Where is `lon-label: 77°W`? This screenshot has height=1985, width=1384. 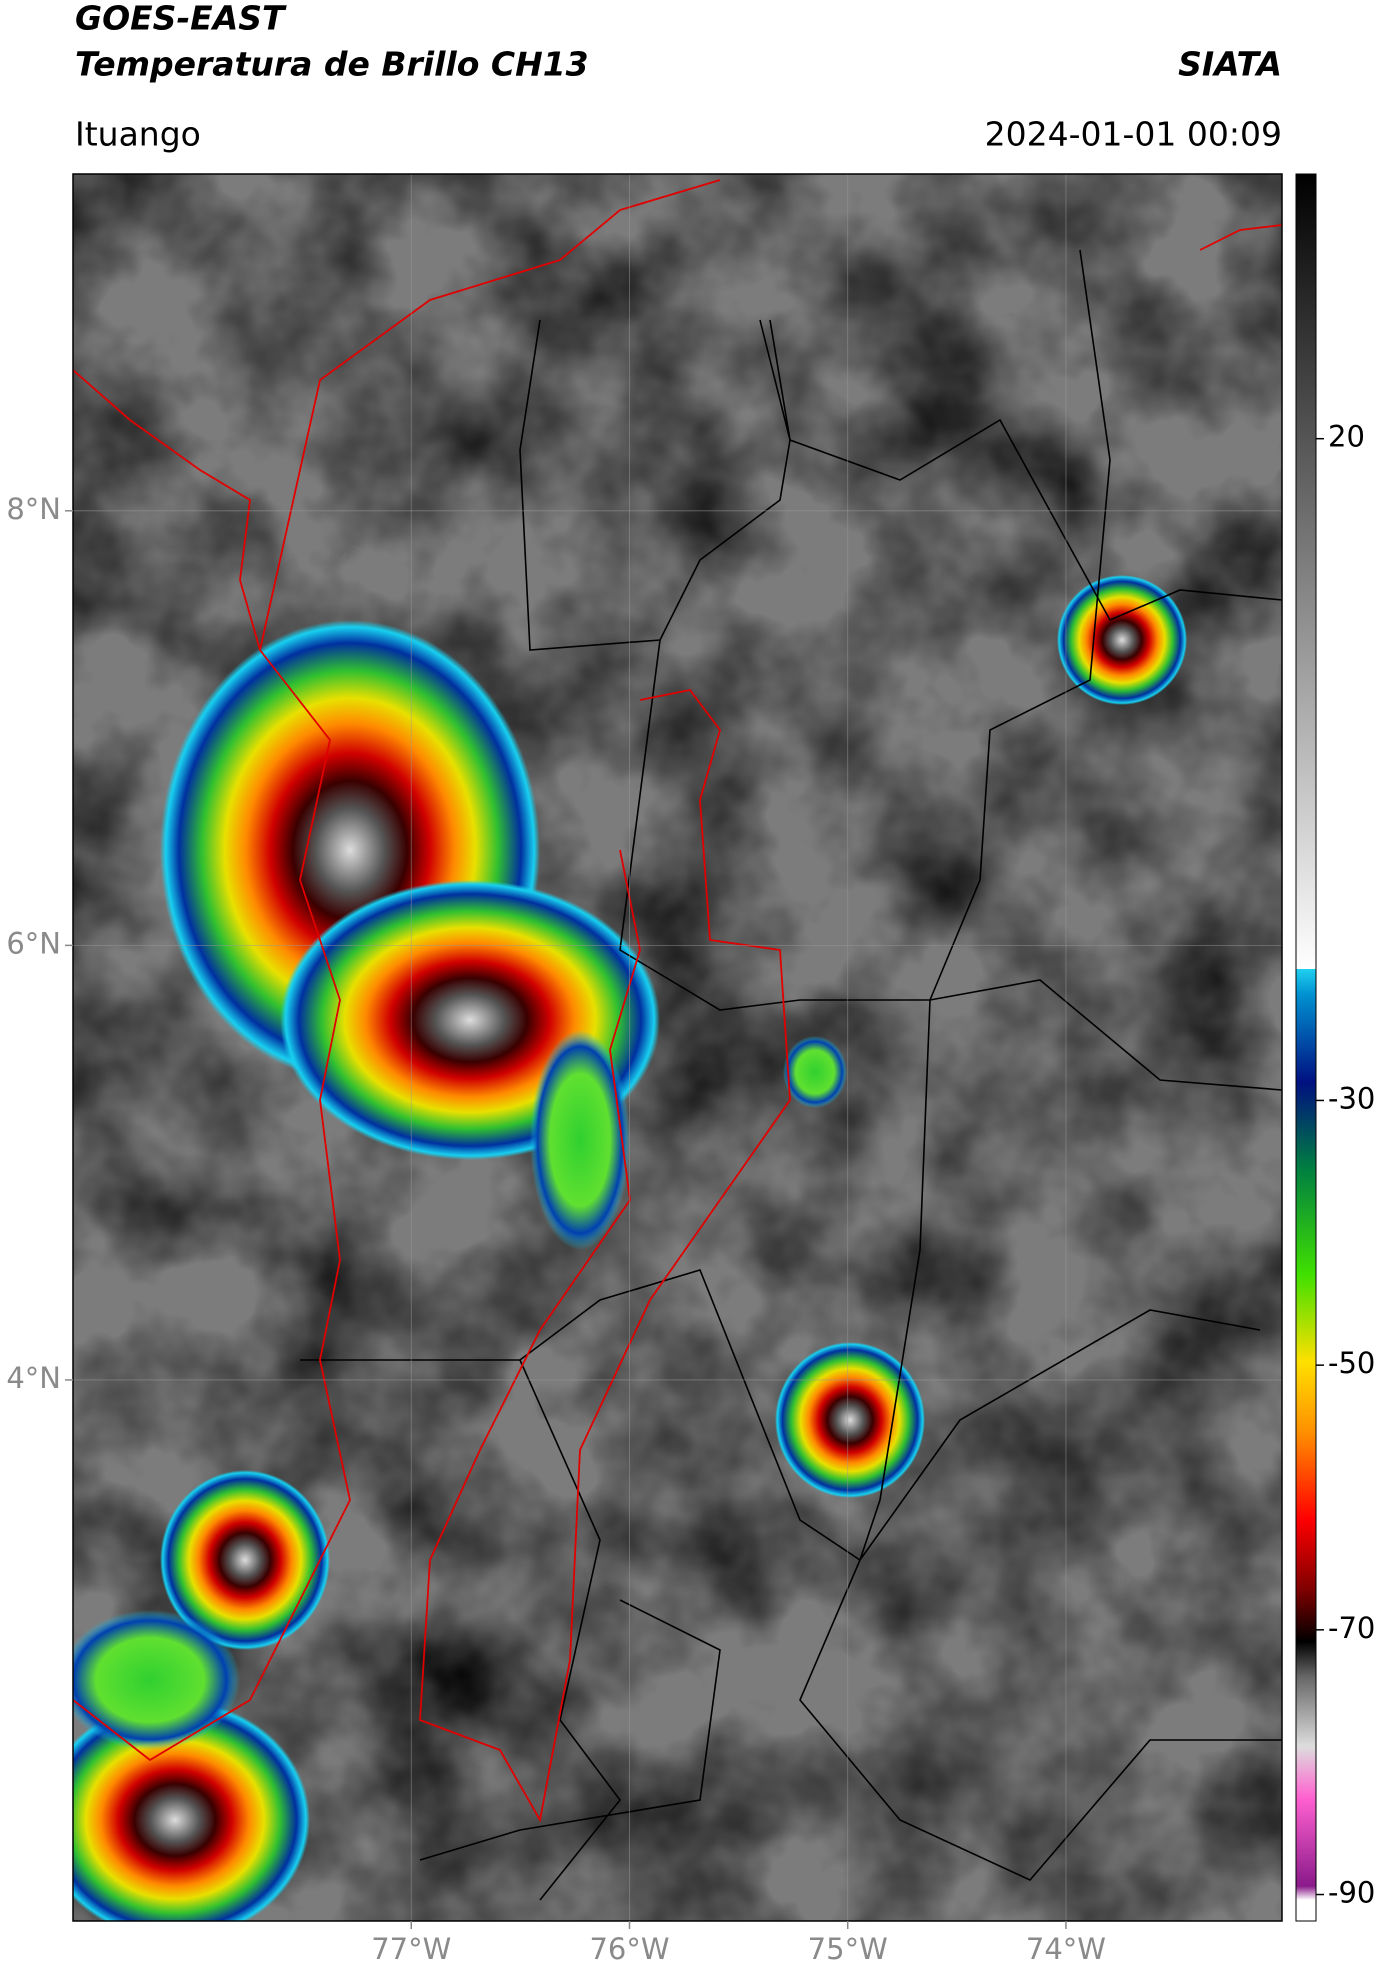 lon-label: 77°W is located at coordinates (411, 1949).